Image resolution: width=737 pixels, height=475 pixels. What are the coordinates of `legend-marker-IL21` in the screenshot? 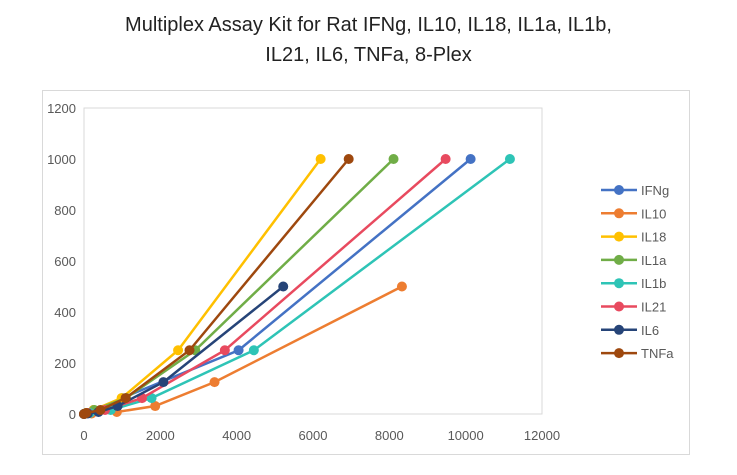 It's located at (619, 306).